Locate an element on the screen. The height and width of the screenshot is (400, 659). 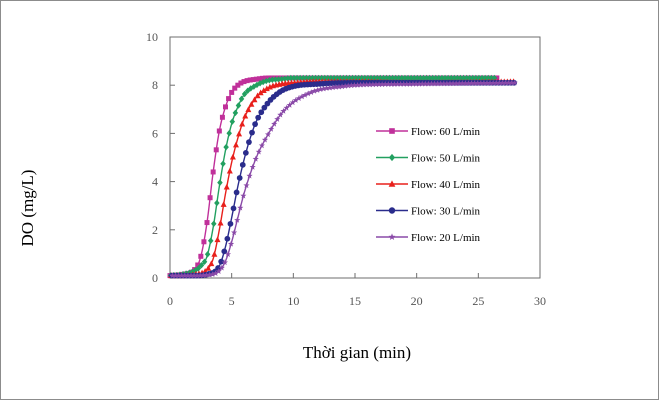
x-tick-label: 0 is located at coordinates (170, 301).